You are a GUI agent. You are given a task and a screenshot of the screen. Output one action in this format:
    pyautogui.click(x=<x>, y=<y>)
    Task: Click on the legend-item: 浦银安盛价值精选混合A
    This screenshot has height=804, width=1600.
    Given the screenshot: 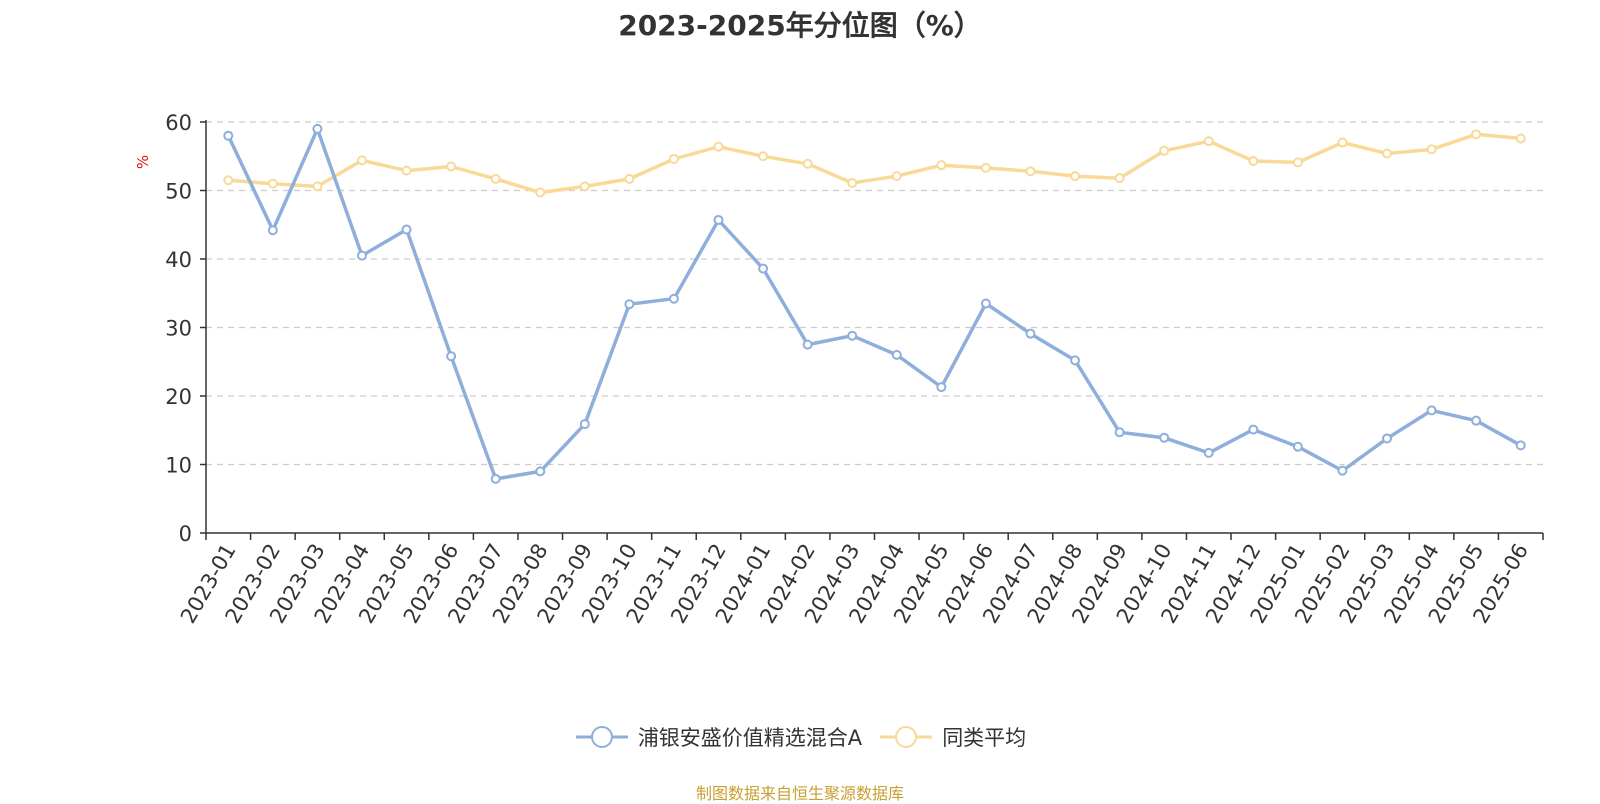 What is the action you would take?
    pyautogui.click(x=718, y=737)
    